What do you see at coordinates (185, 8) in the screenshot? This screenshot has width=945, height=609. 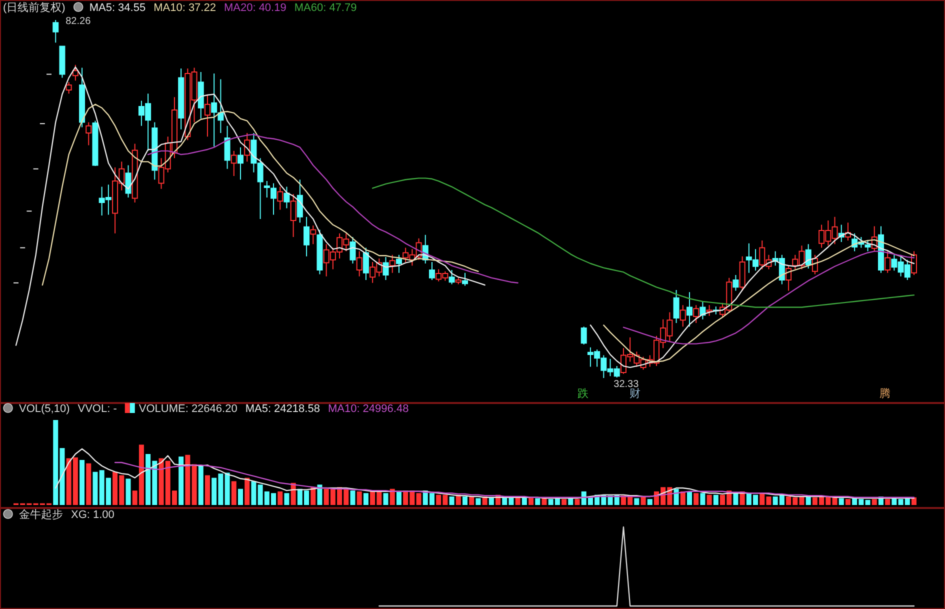 I see `text: MA10: 37.22` at bounding box center [185, 8].